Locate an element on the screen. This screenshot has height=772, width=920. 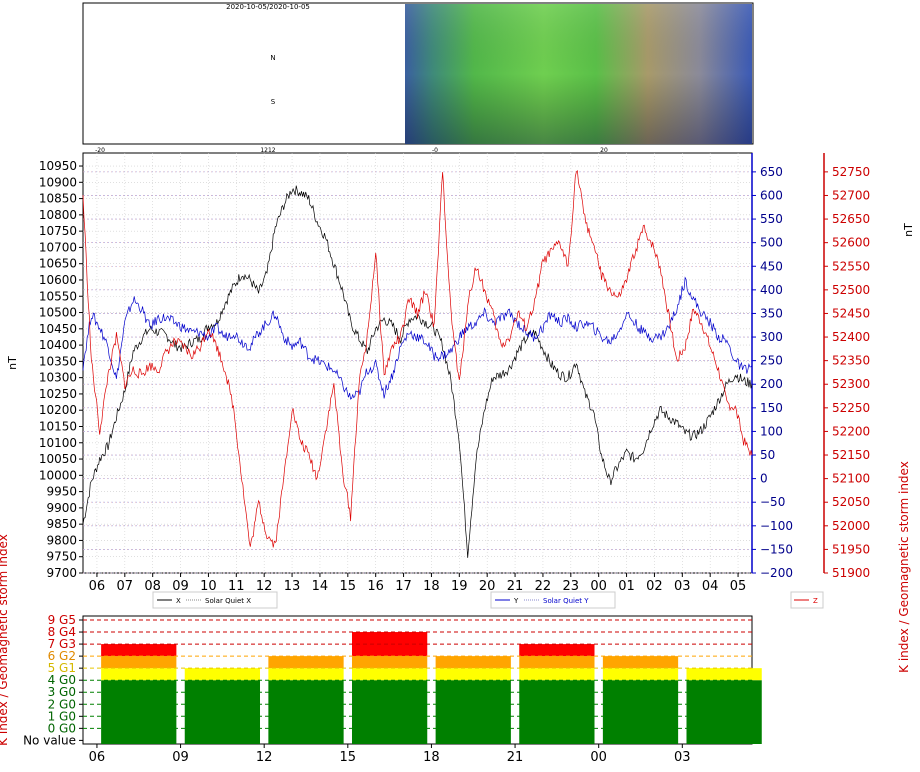
mid-axis-tick-label: 50 is located at coordinates (767, 455).